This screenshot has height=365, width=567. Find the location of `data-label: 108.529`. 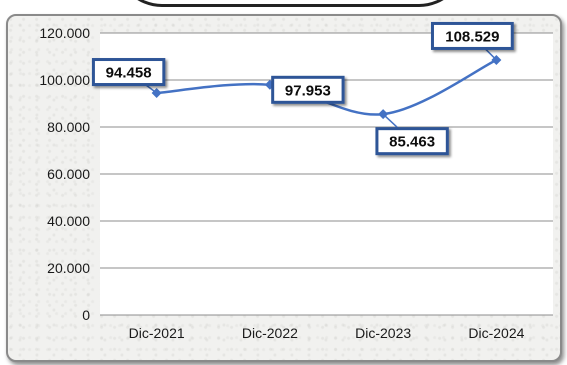

data-label: 108.529 is located at coordinates (472, 36).